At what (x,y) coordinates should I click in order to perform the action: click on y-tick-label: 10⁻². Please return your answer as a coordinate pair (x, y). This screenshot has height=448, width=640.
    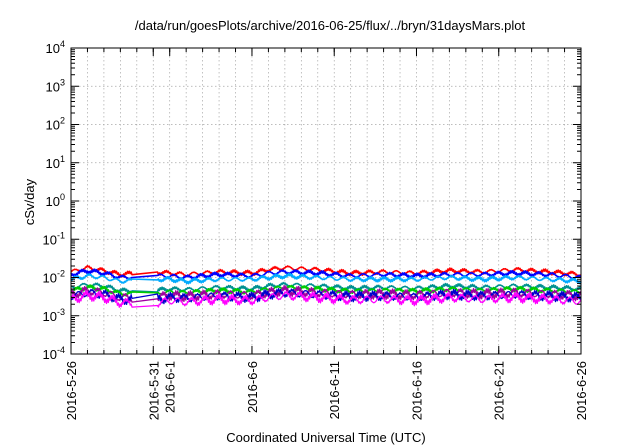
    Looking at the image, I should click on (54, 277).